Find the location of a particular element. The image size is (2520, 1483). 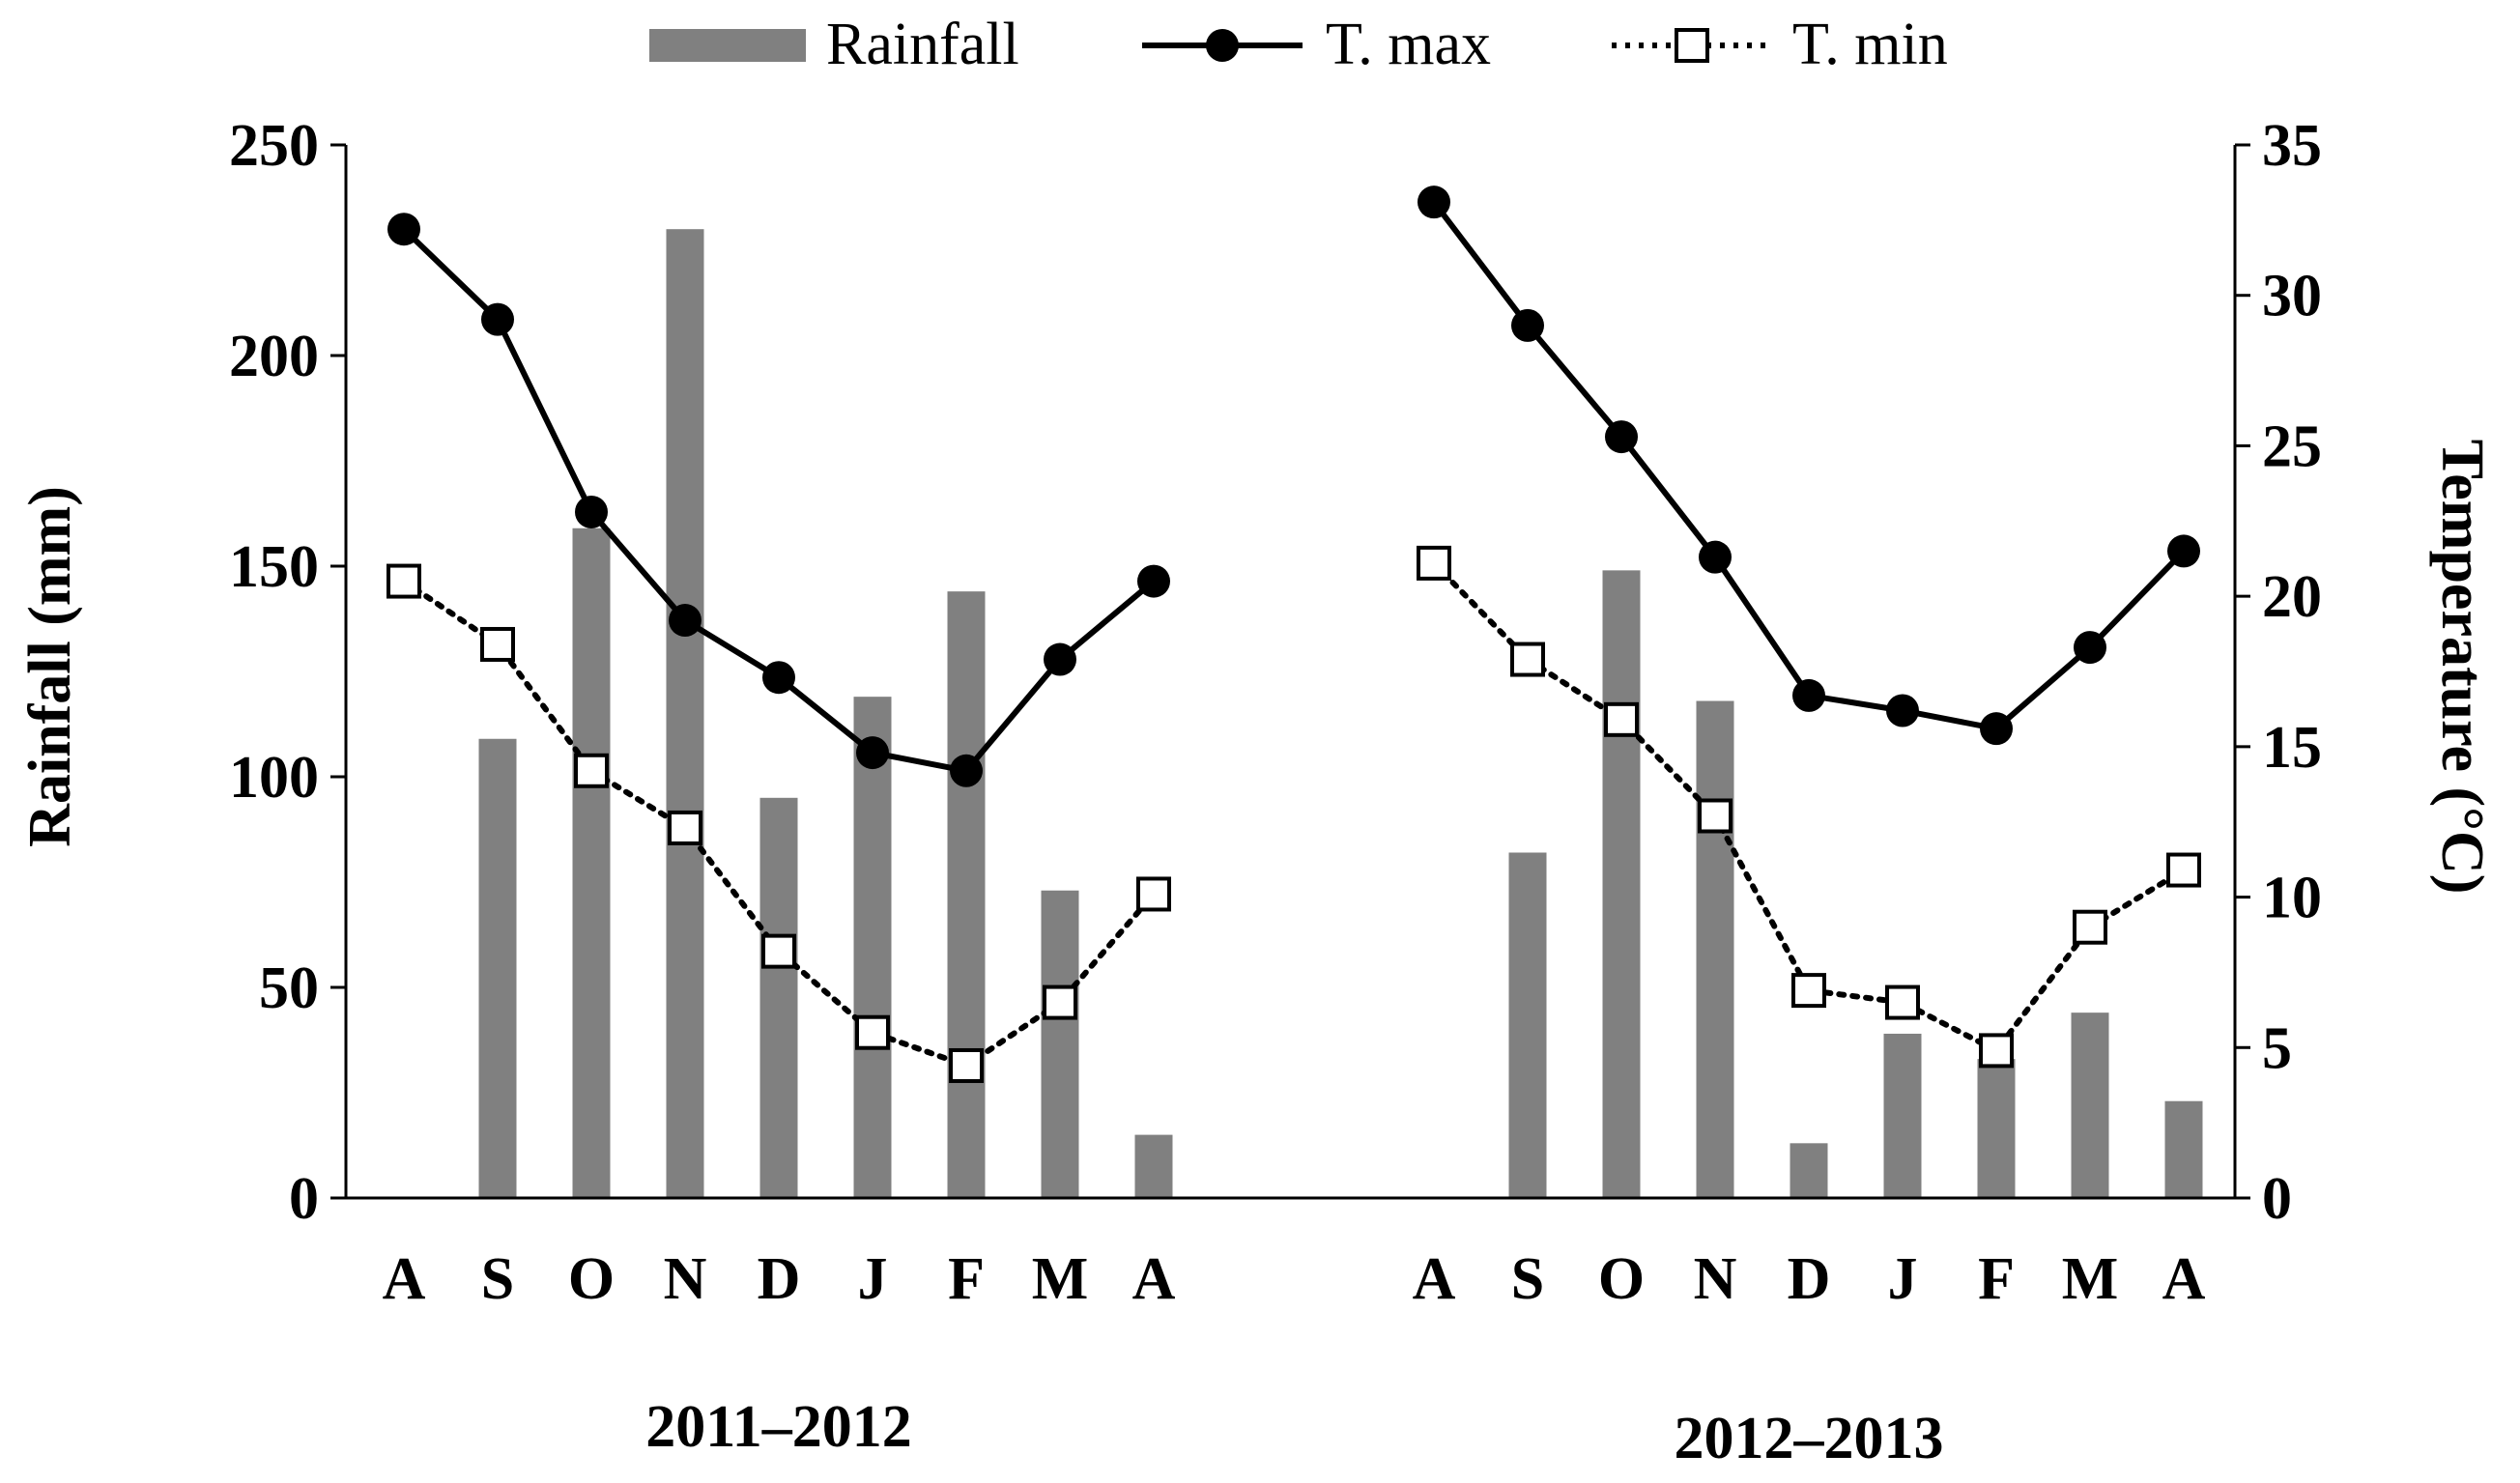

tmax-line is located at coordinates (1809, 466).